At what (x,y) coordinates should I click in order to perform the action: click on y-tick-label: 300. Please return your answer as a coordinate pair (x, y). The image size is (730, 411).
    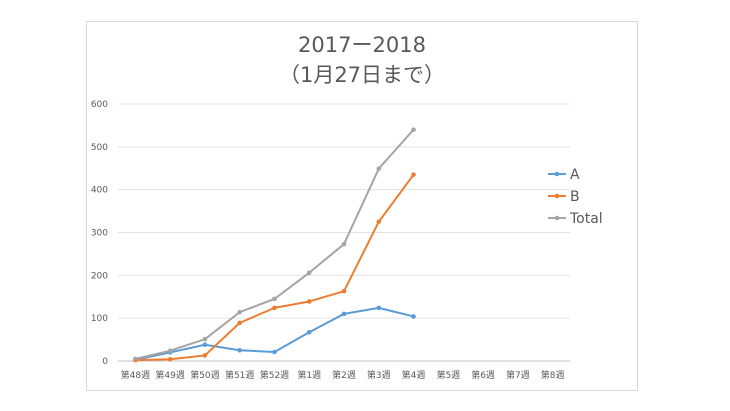
    Looking at the image, I should click on (99, 234).